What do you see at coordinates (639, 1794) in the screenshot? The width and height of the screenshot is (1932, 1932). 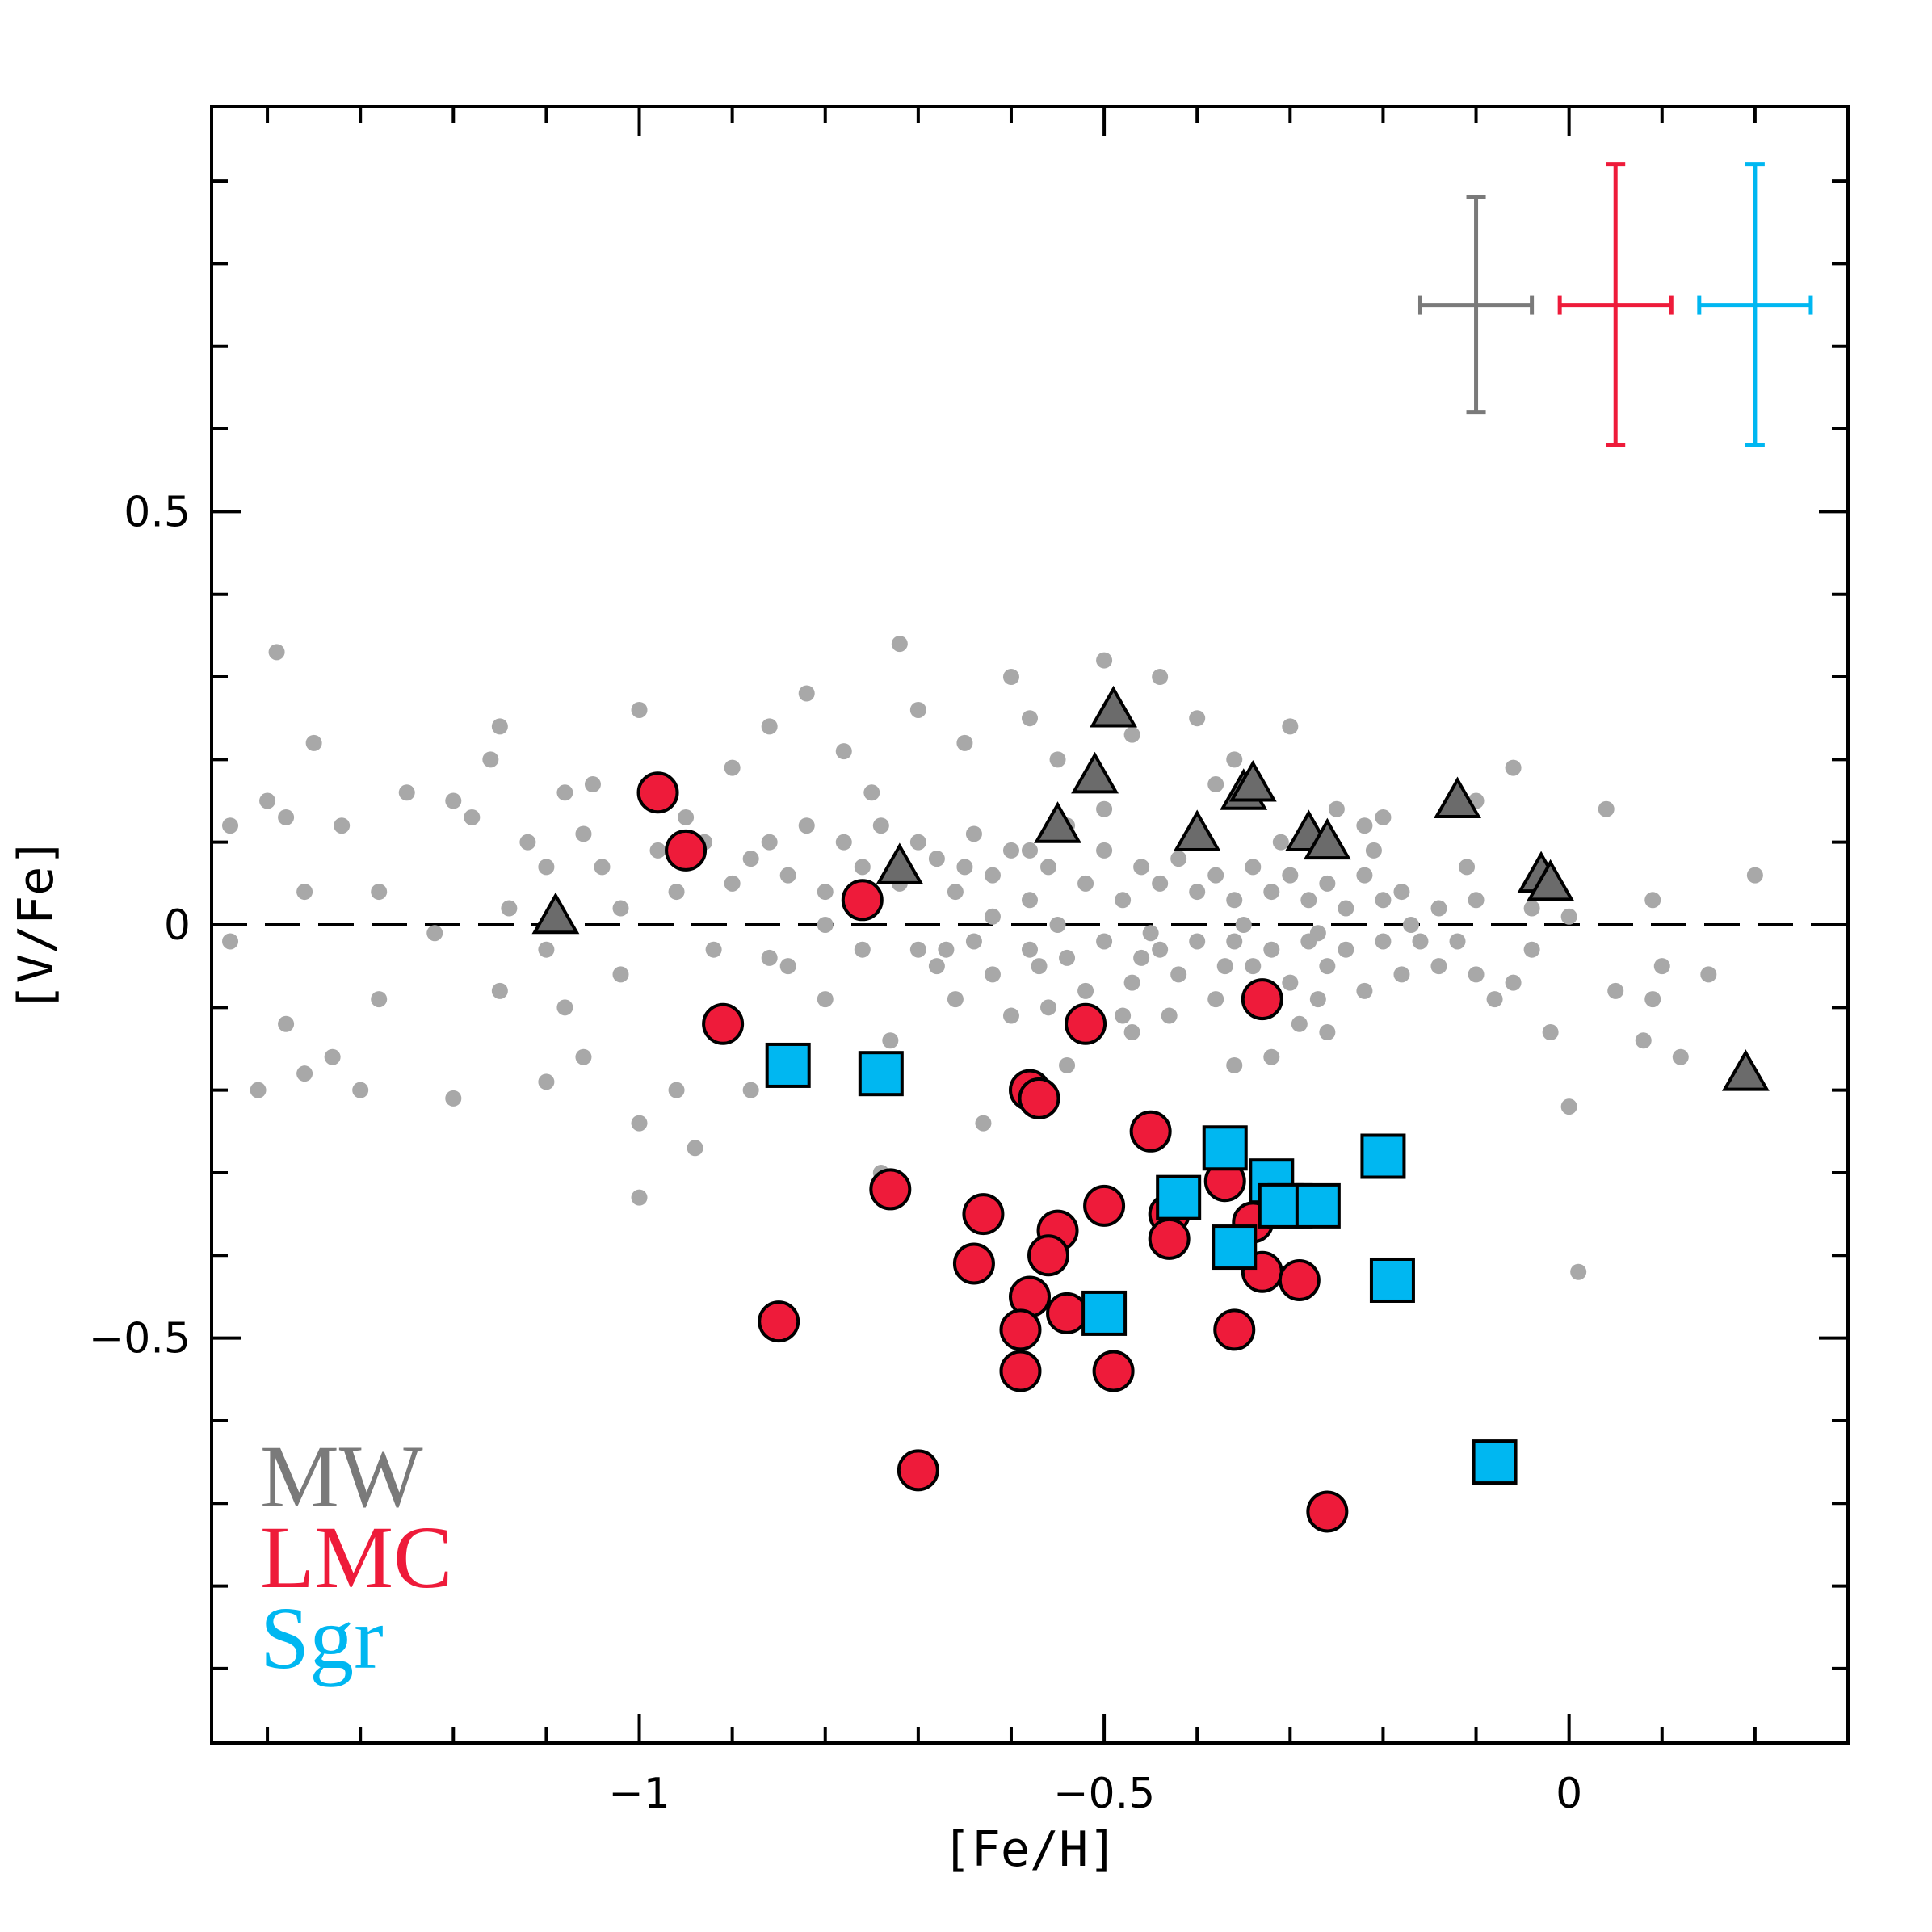 I see `x-tick-label: −1` at bounding box center [639, 1794].